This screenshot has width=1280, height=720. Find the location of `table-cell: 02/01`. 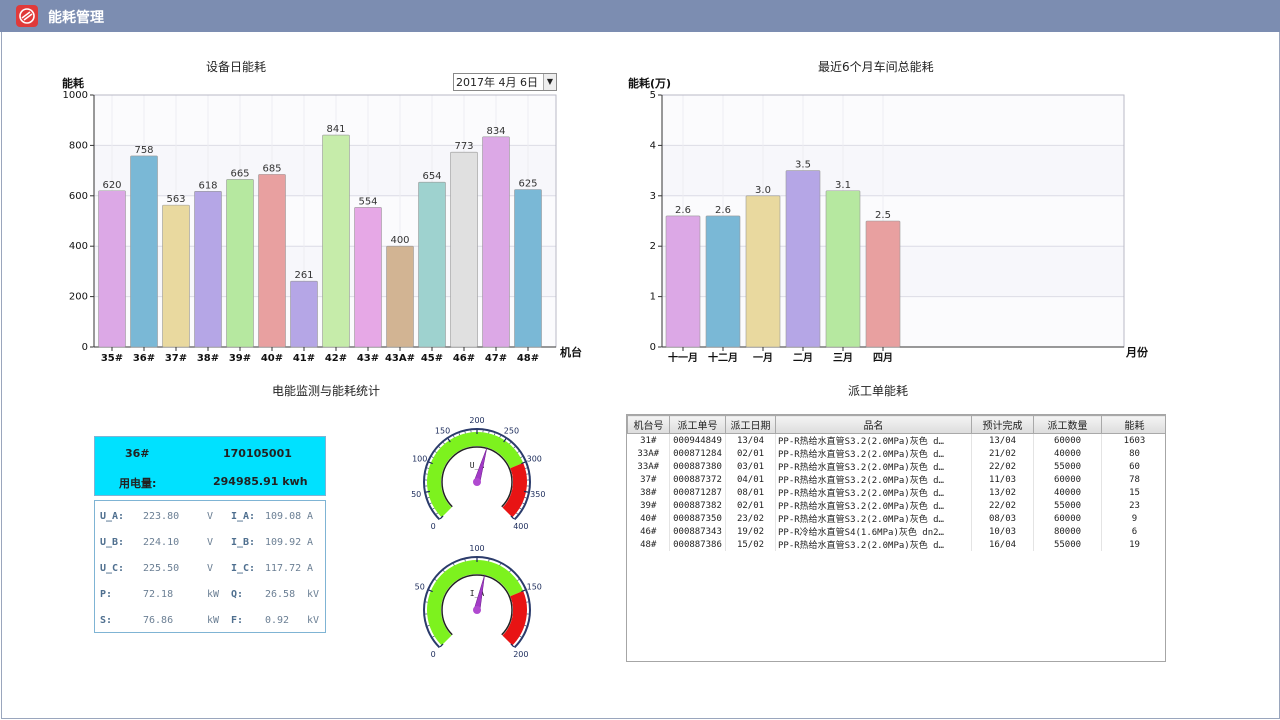

table-cell: 02/01 is located at coordinates (750, 505).